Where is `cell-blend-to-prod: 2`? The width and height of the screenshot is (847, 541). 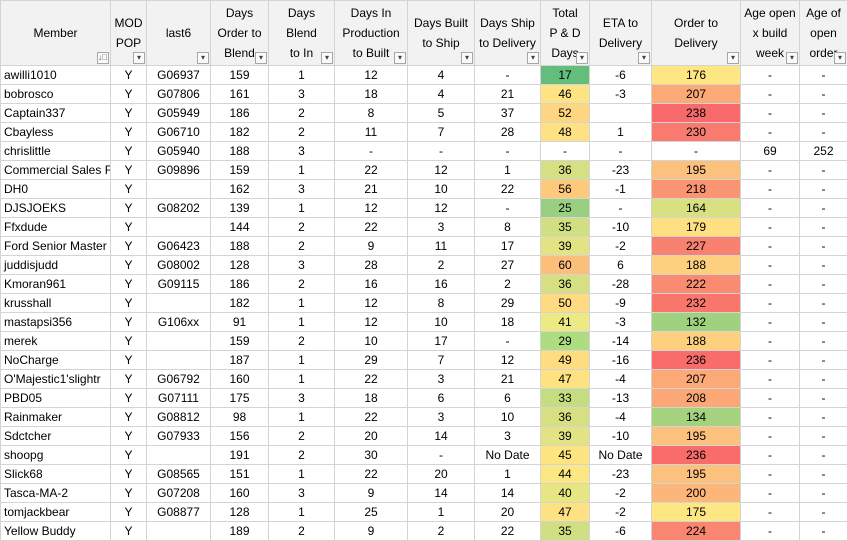 cell-blend-to-prod: 2 is located at coordinates (302, 284).